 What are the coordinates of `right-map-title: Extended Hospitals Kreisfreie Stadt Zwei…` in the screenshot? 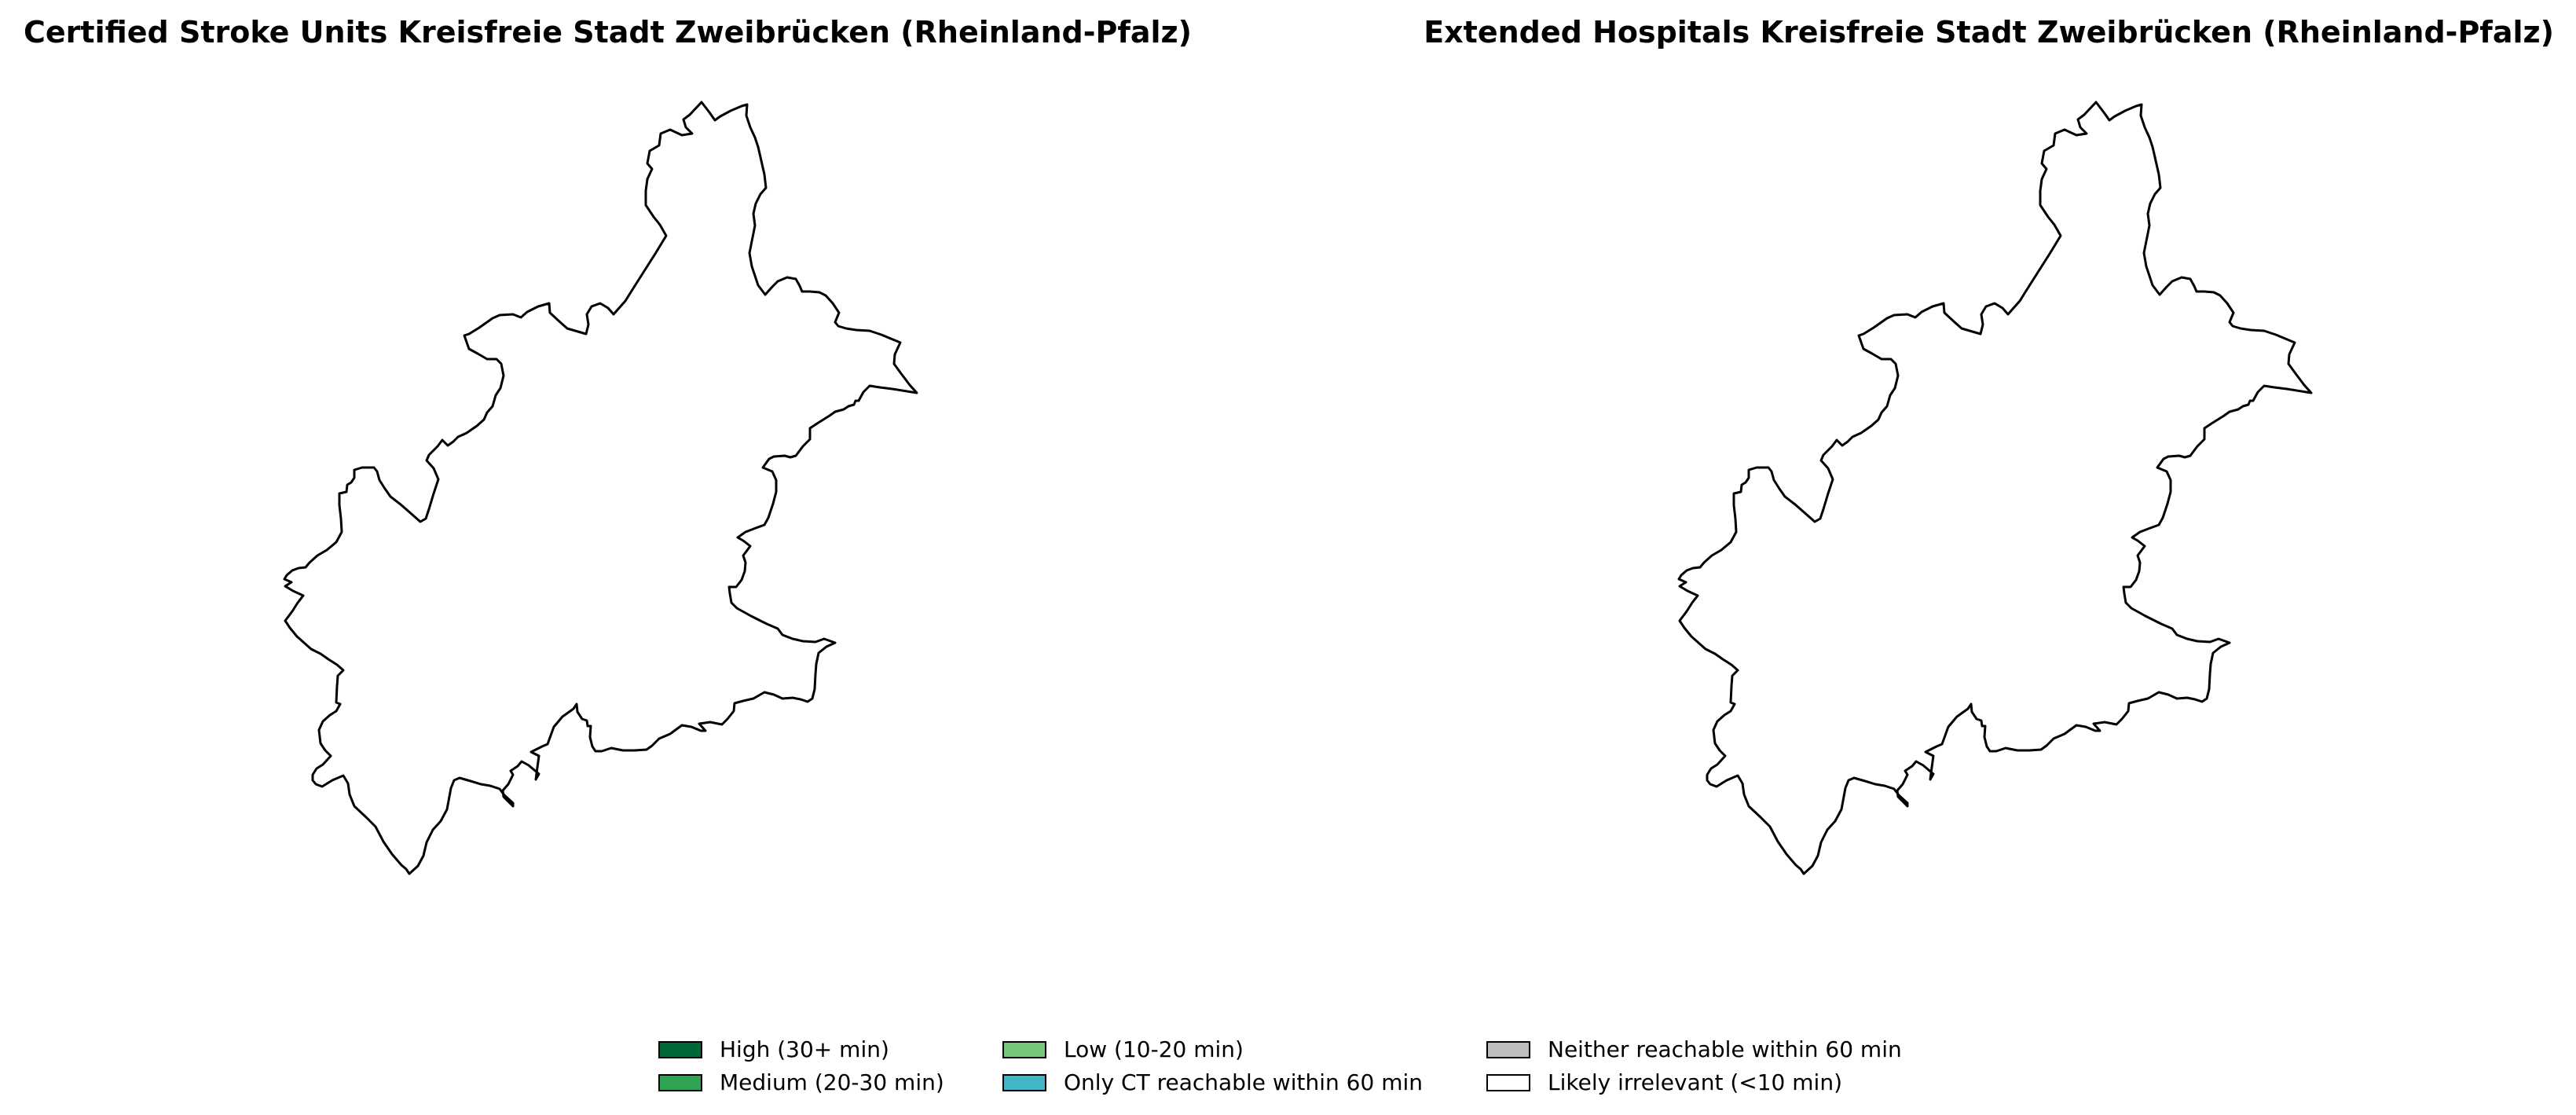 It's located at (1989, 33).